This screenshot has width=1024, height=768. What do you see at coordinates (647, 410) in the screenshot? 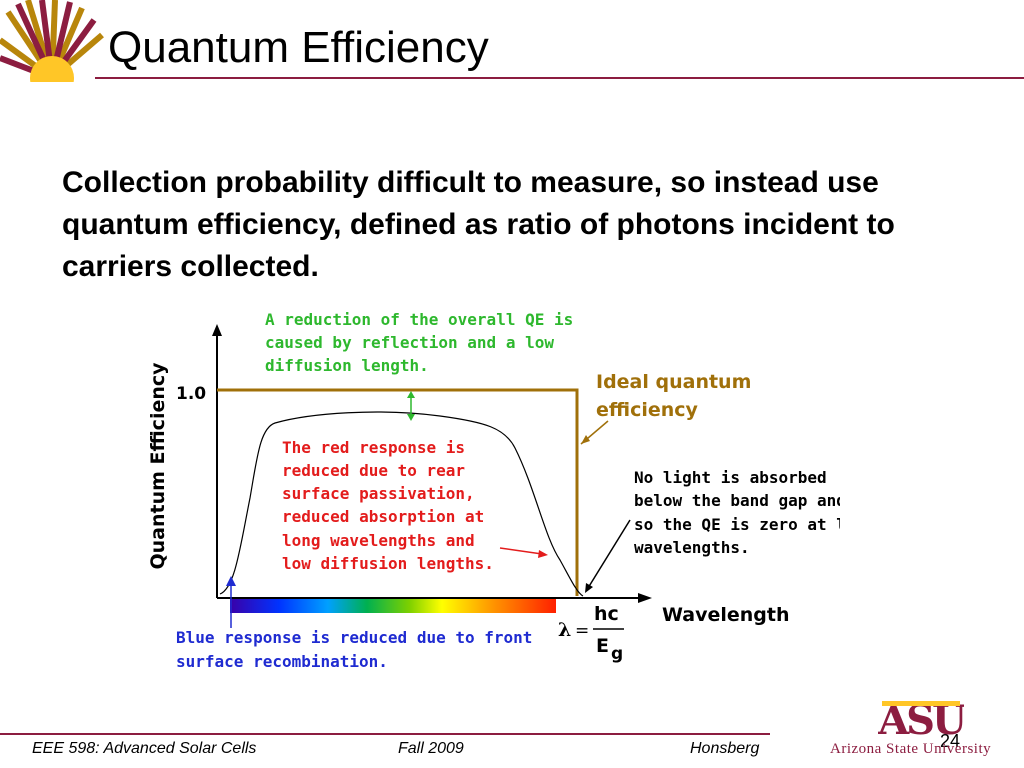
I see `ideal-label-line-2: efficiency` at bounding box center [647, 410].